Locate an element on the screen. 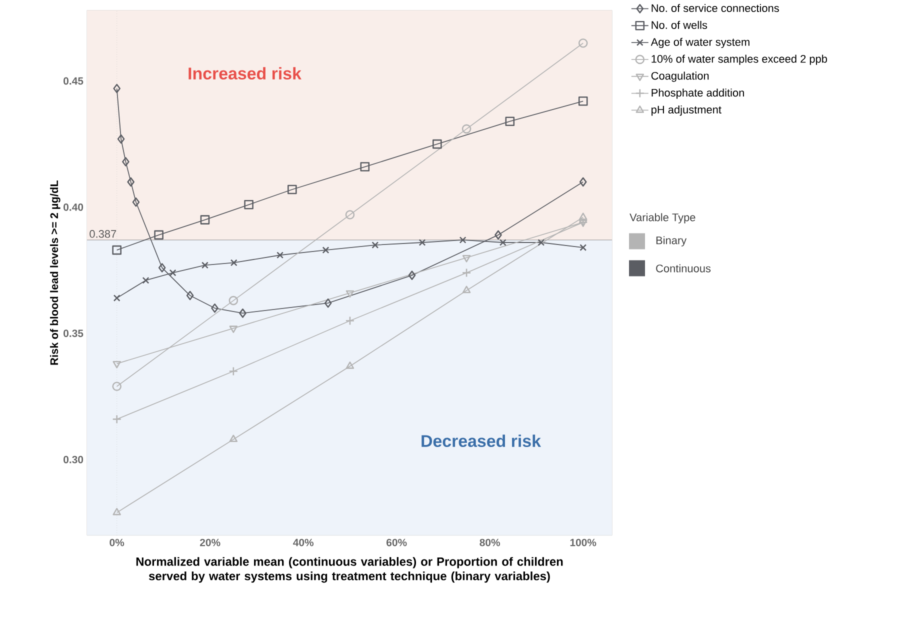  x-axis-title: Normalized variable mean (continuous variables) or Proportion of children served by water systems using treatment technique (binary variables) is located at coordinates (349, 569).